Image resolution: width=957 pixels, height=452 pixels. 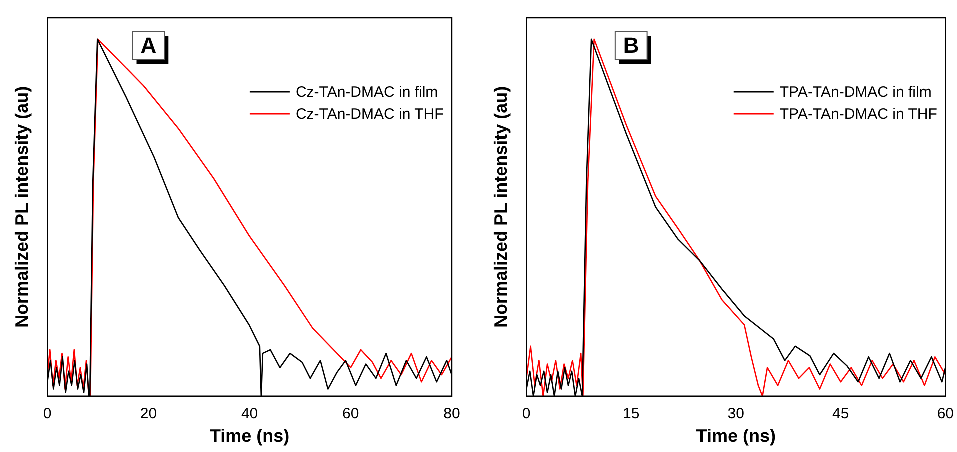 What do you see at coordinates (370, 115) in the screenshot?
I see `legend-label: Cz-TAn-DMAC in THF` at bounding box center [370, 115].